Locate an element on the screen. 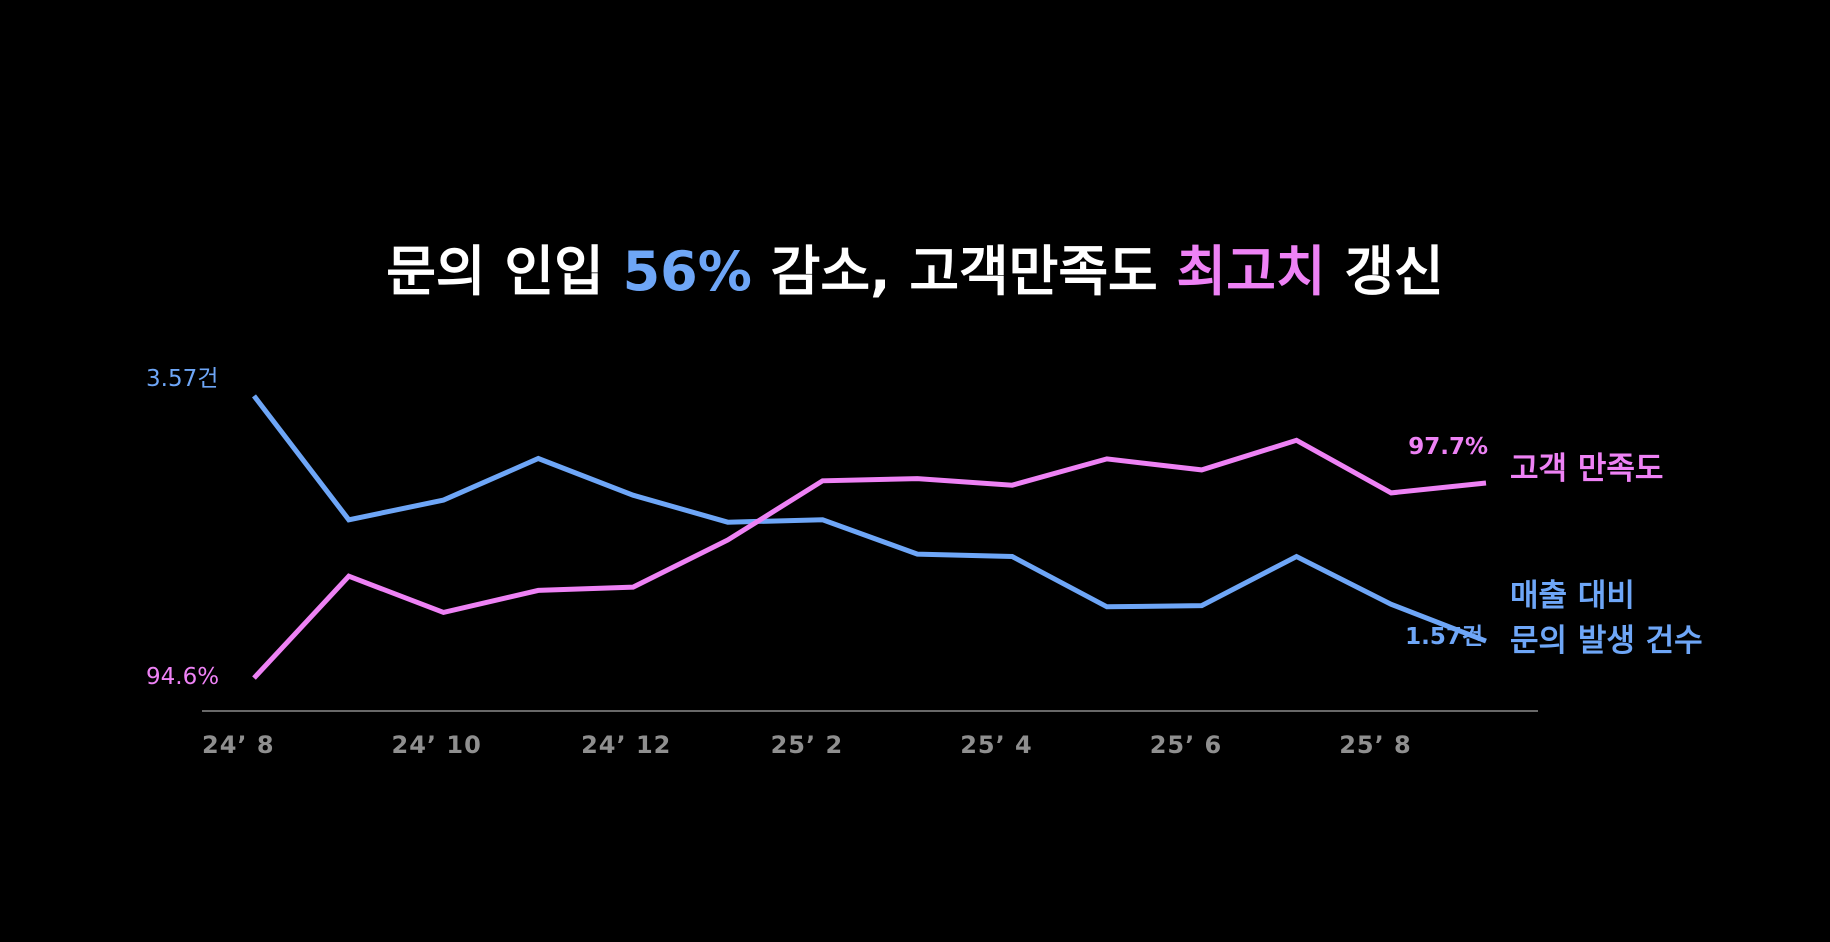 This screenshot has width=1830, height=942. x-axis-tick-labels: 24’ 8 24’ 10 24’ 12 25’ 2 25’ 4 25’ 6 25’ 8 is located at coordinates (807, 745).